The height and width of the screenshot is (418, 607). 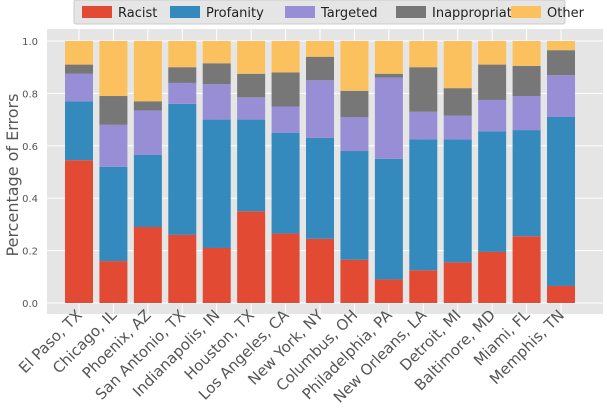 I want to click on y-tick-label: 0.2, so click(x=30, y=252).